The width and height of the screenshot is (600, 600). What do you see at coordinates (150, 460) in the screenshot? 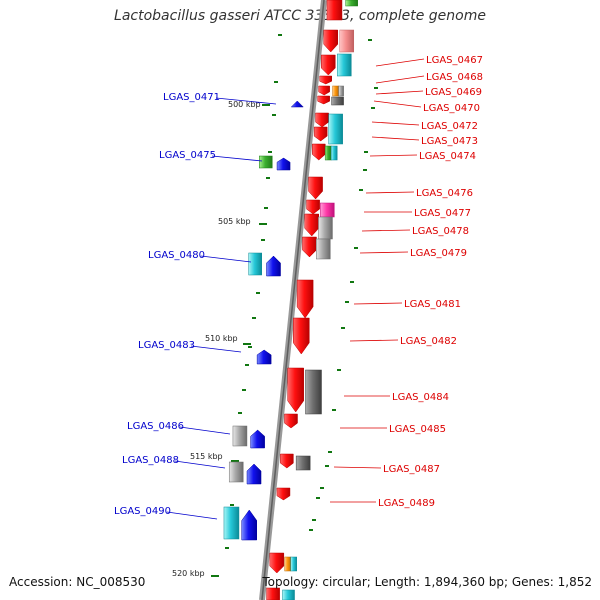
I see `reverse-gene-label-6: LGAS_0488` at bounding box center [150, 460].